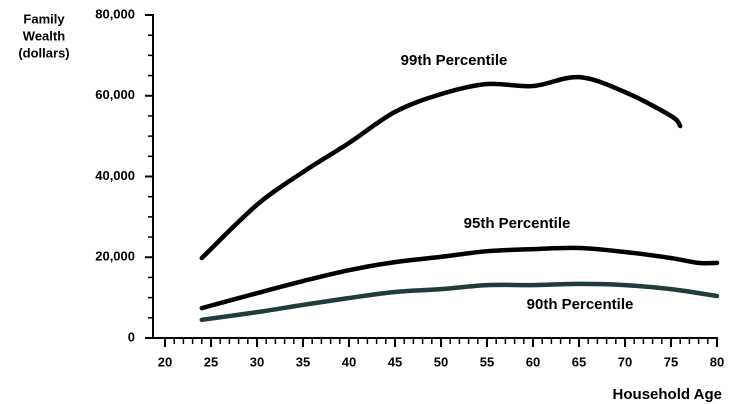  Describe the element at coordinates (487, 361) in the screenshot. I see `x-tick-label: 55` at that location.